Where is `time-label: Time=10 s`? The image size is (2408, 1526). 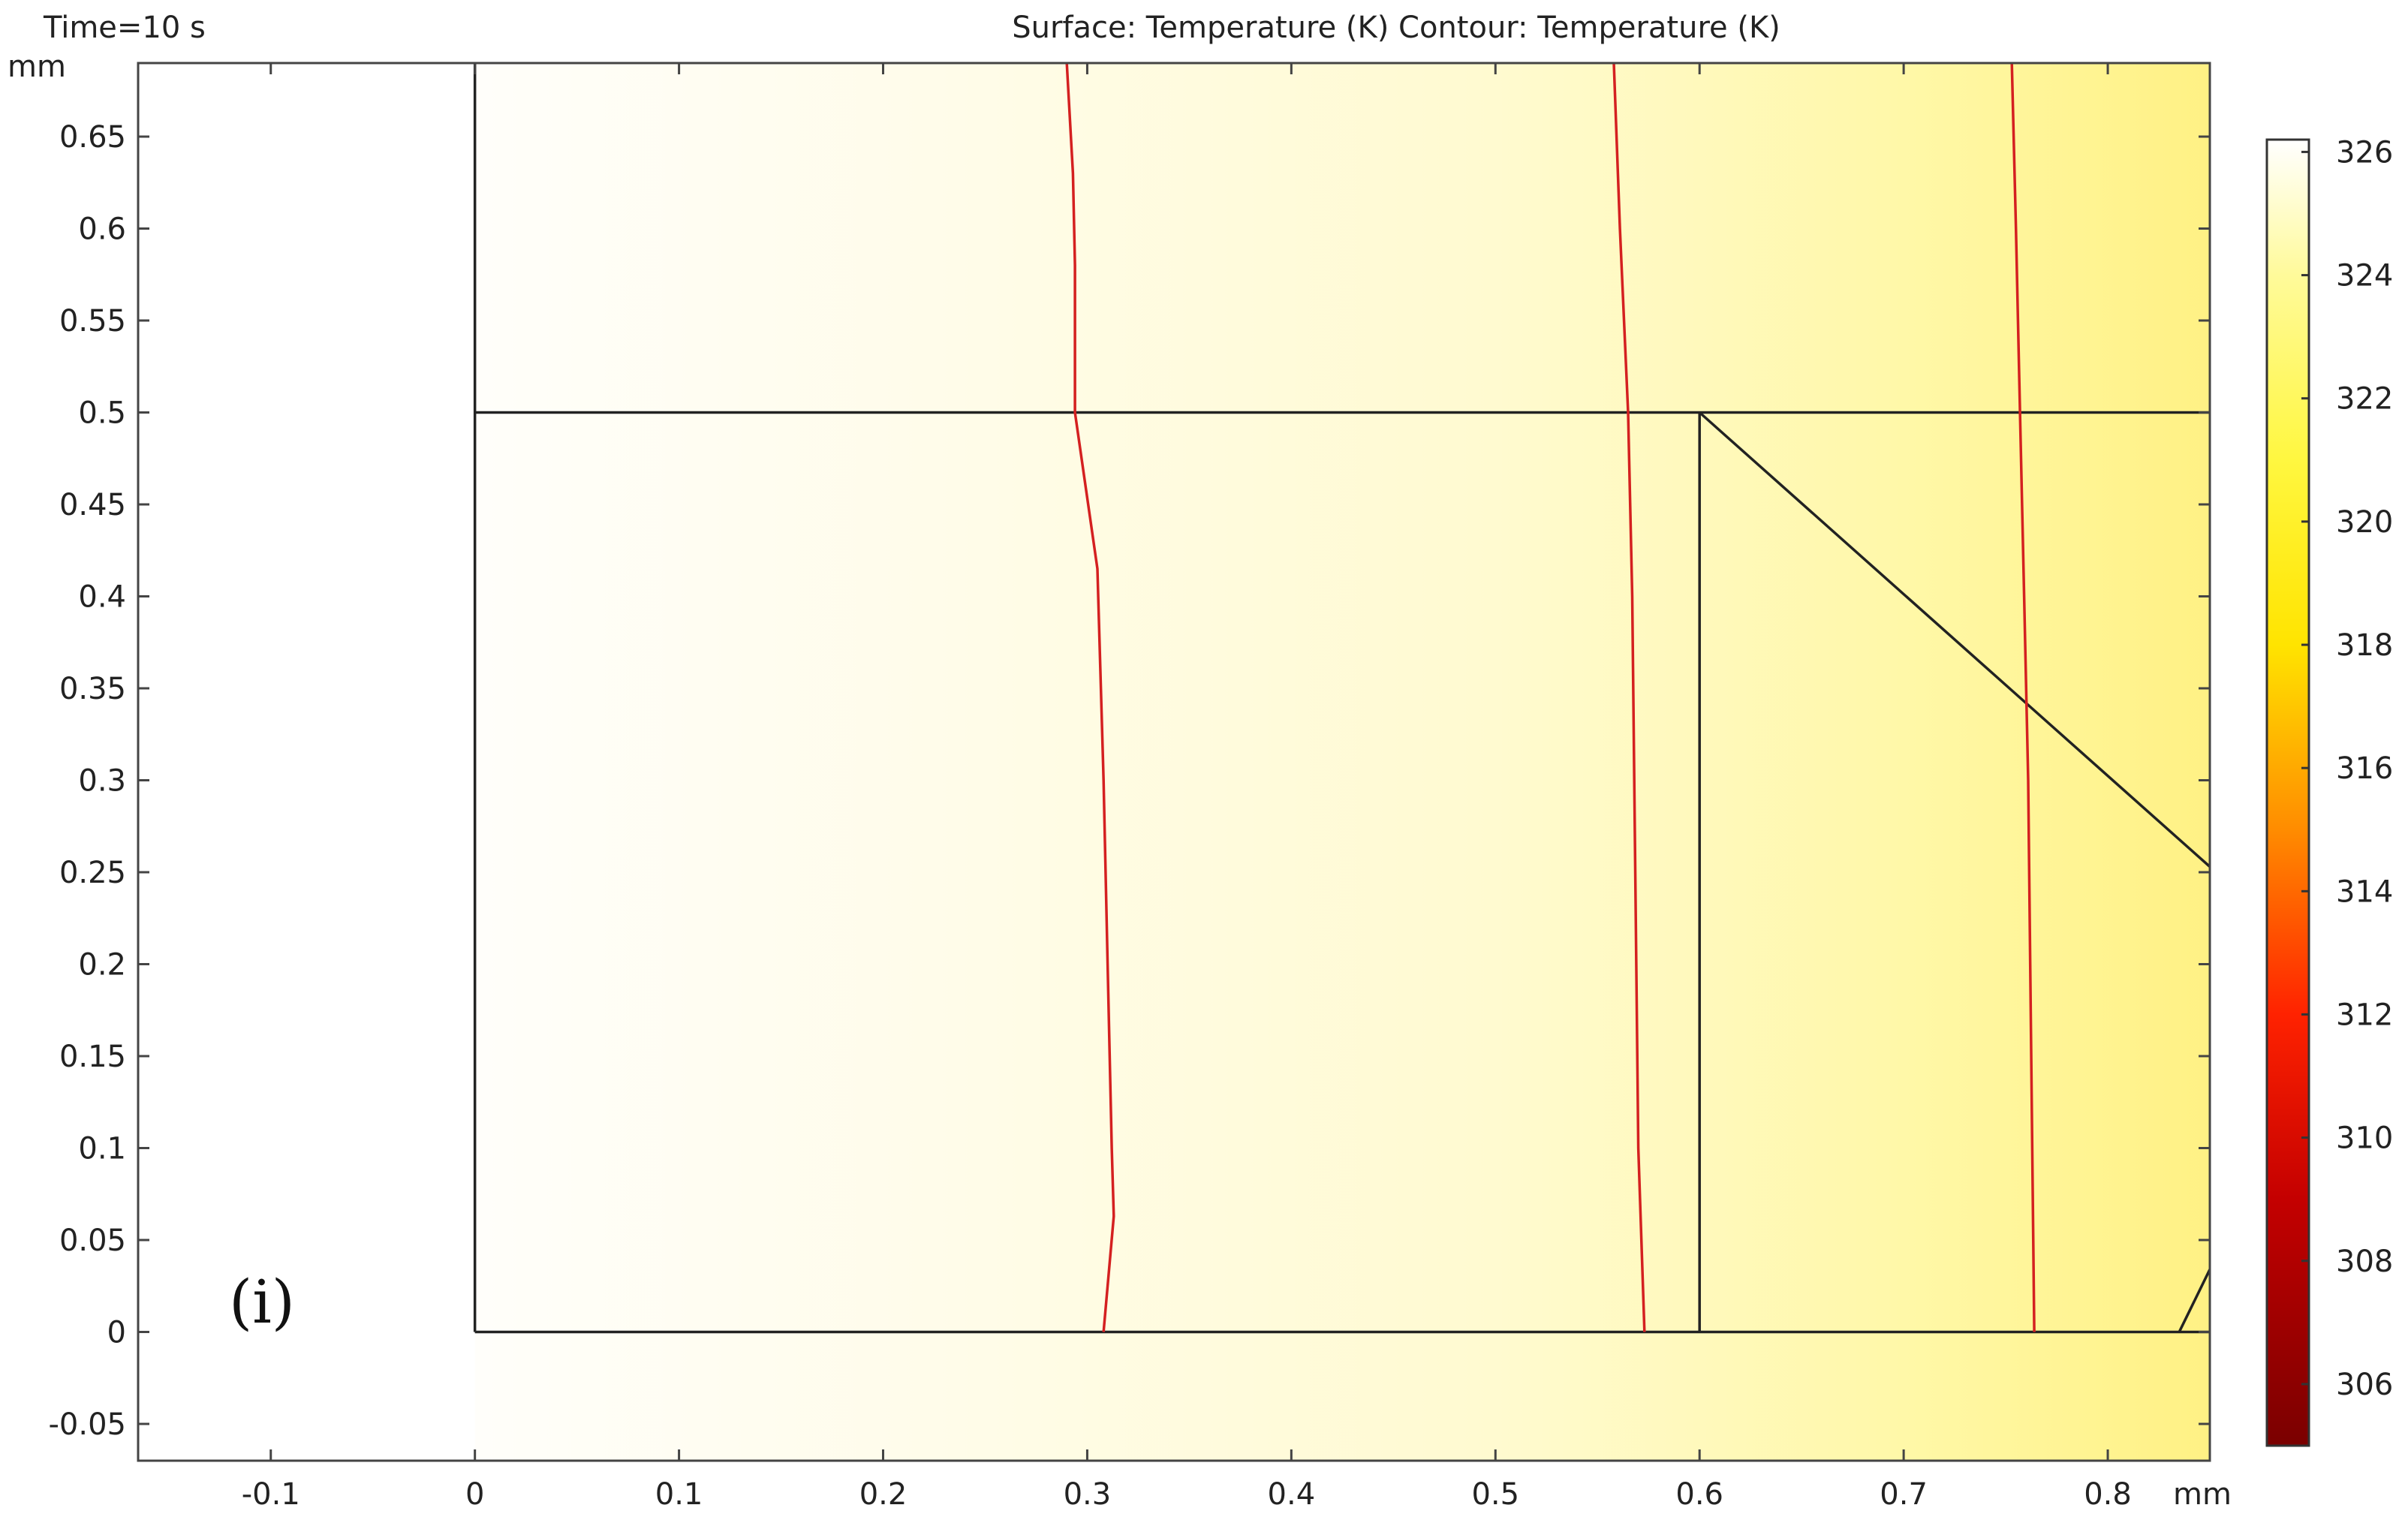
time-label: Time=10 s is located at coordinates (124, 28).